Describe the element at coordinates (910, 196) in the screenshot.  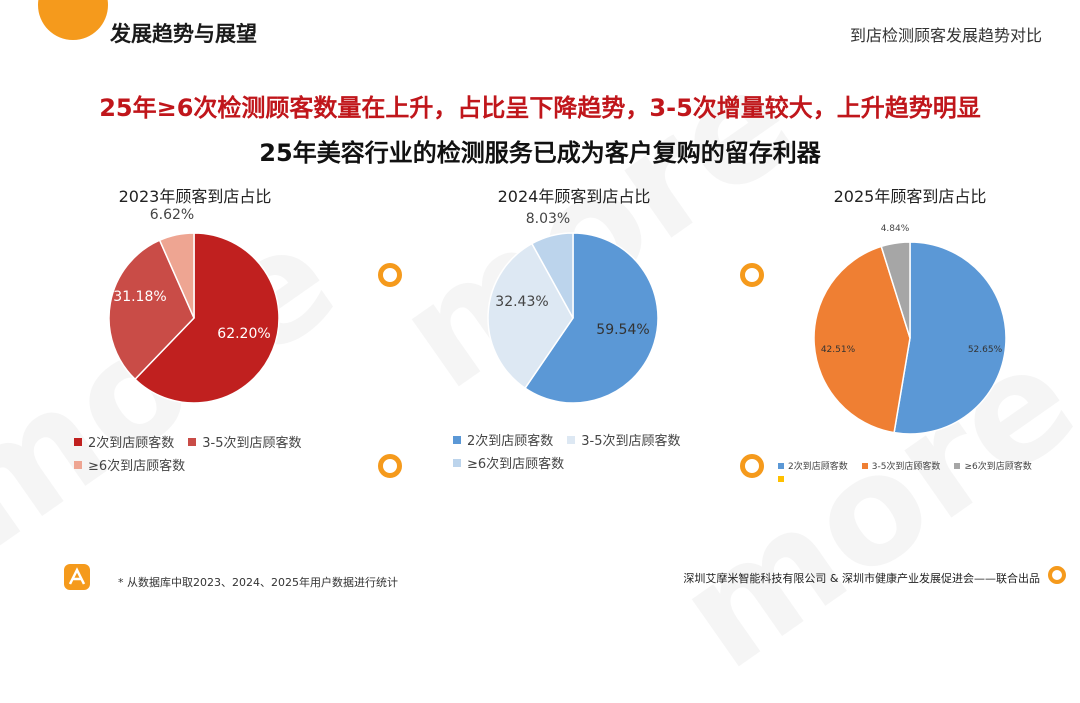
I see `chart-title-2025: 2025年顾客到店占比` at that location.